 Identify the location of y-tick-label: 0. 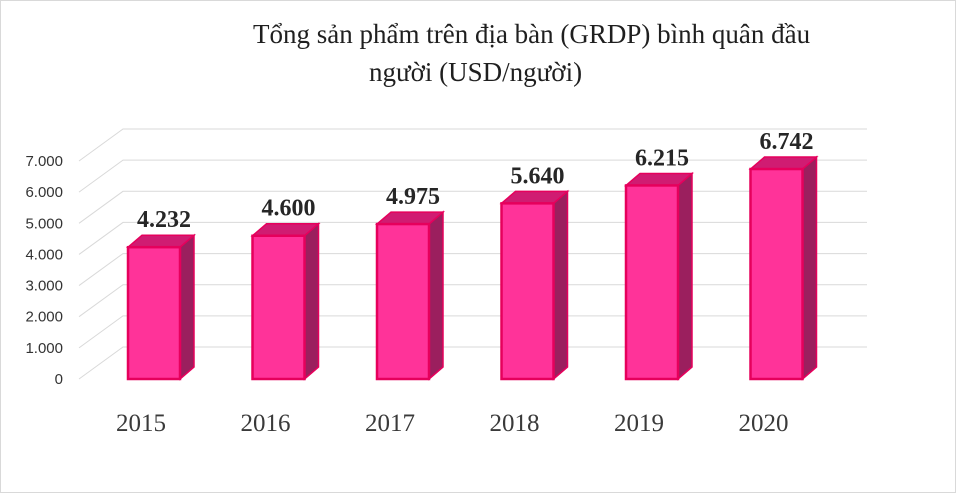
(59, 379).